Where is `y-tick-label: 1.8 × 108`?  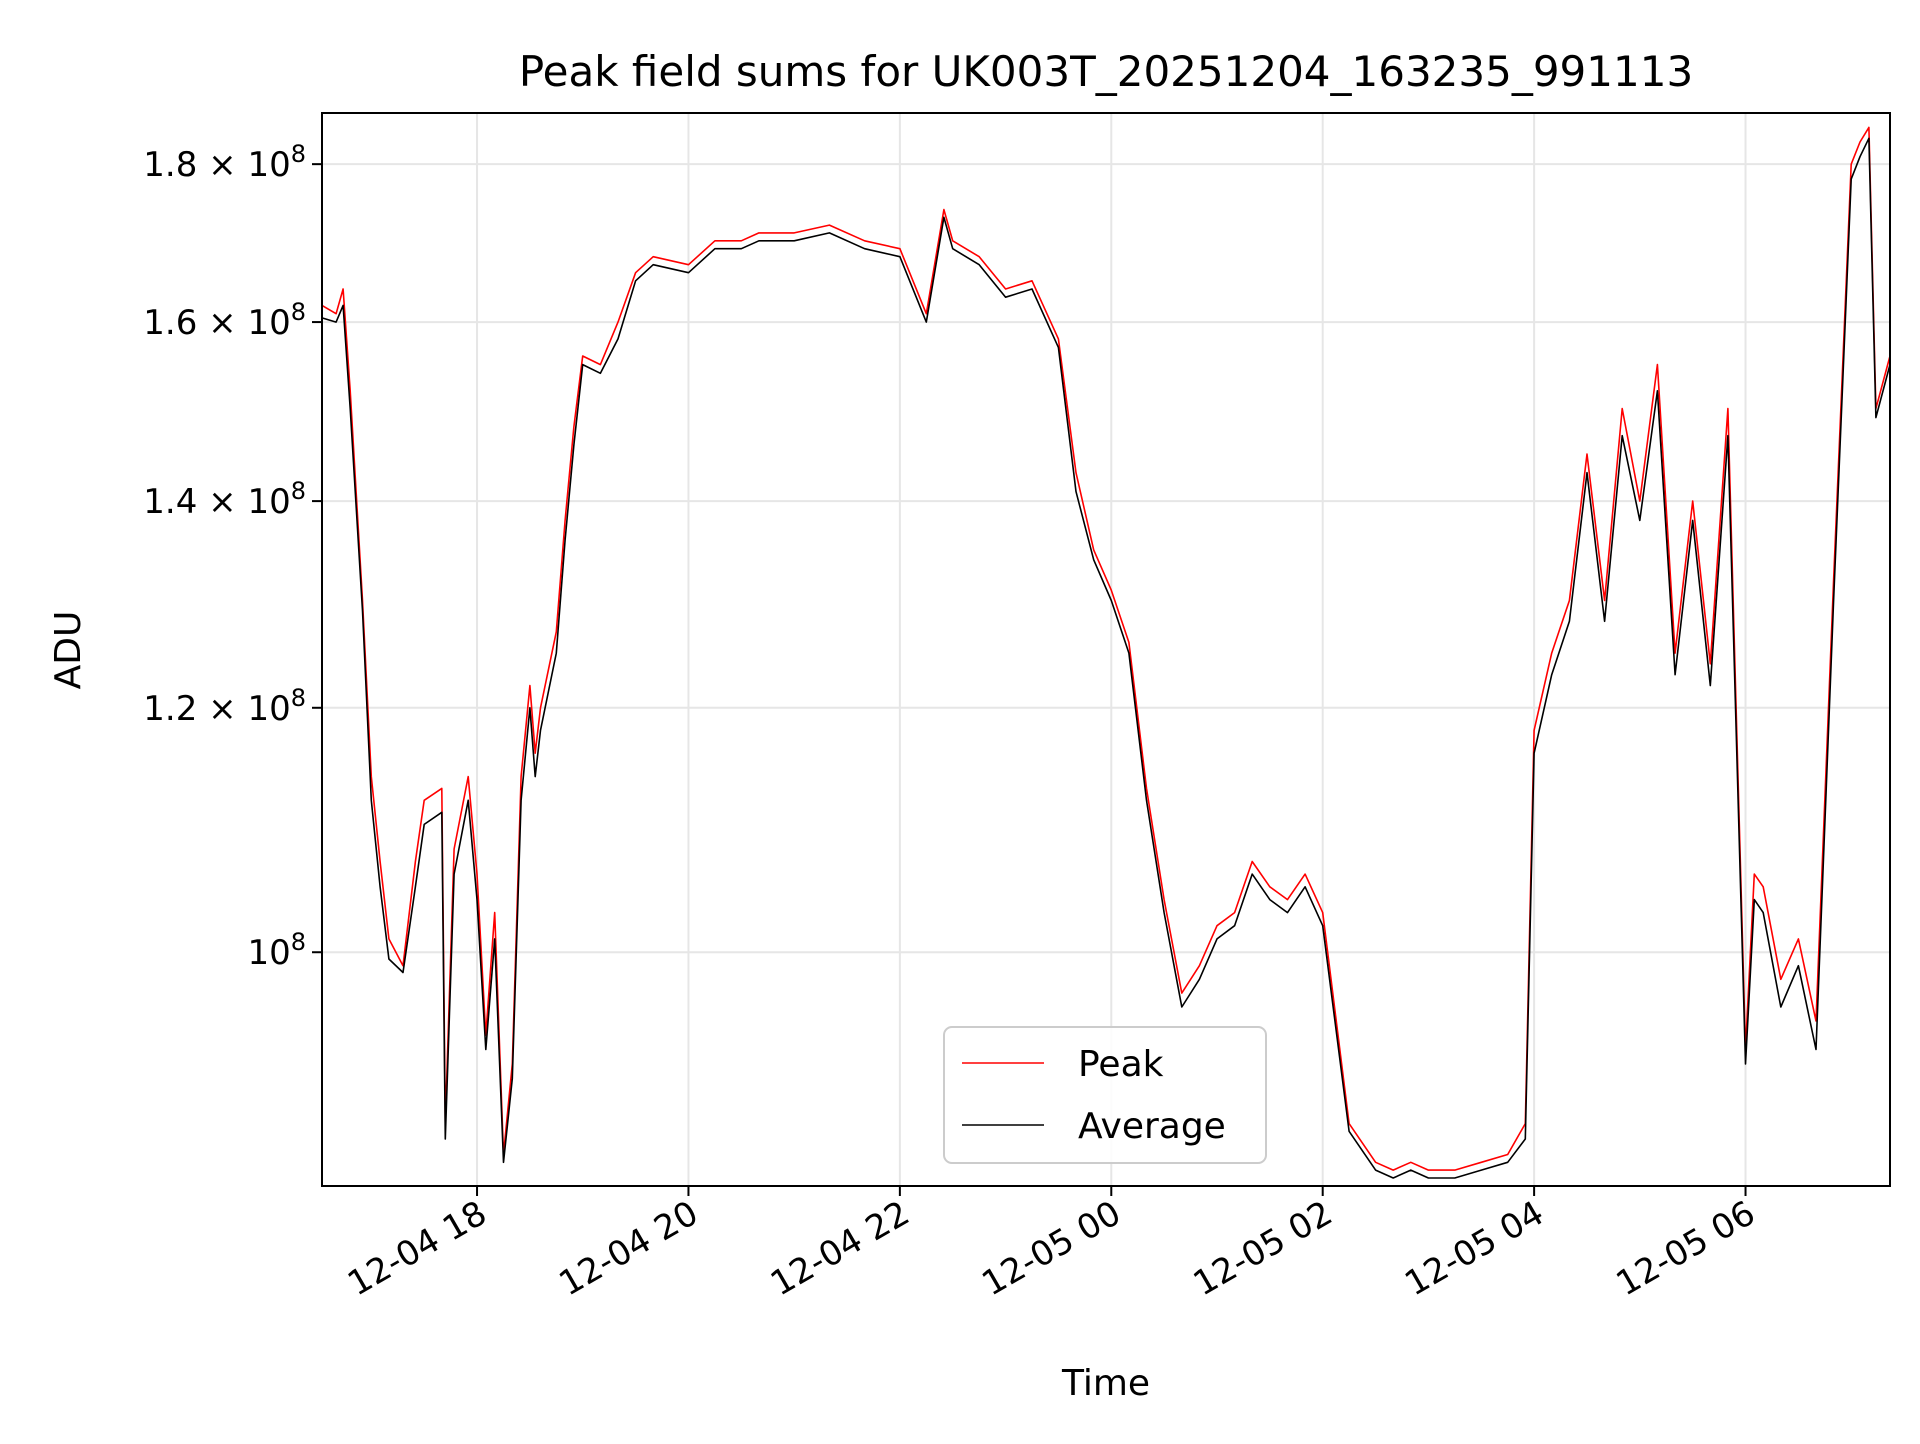
y-tick-label: 1.8 × 108 is located at coordinates (224, 162).